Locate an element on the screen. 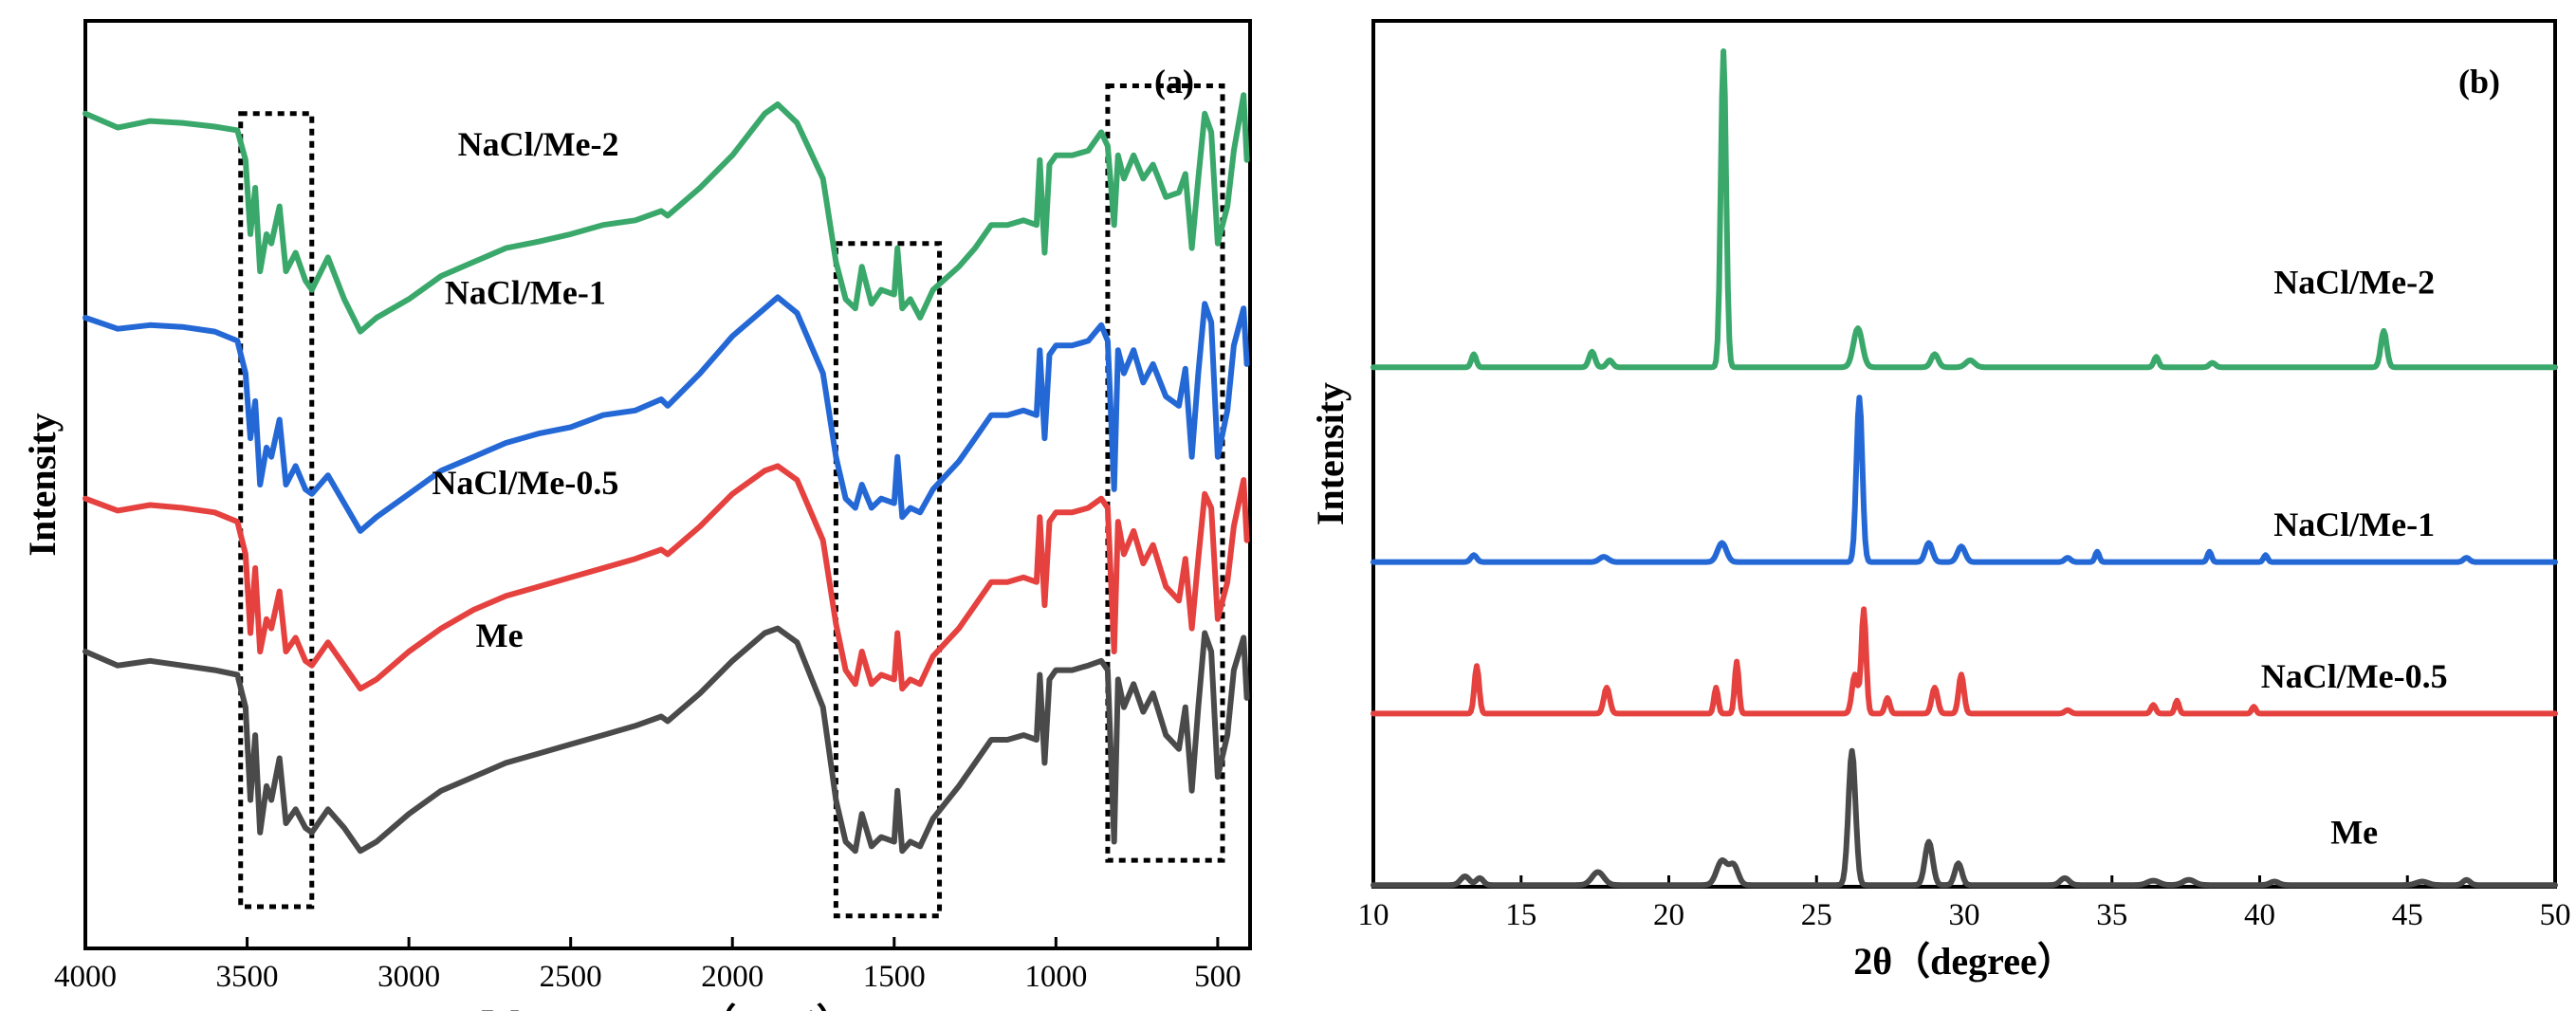 Image resolution: width=2576 pixels, height=1011 pixels. x-tick-label: 30 is located at coordinates (1964, 915).